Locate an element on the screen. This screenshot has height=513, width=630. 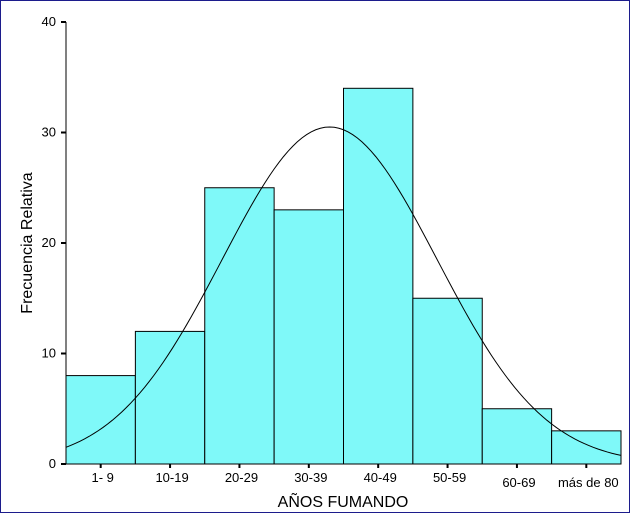
y-tick-label: 30 is located at coordinates (49, 132).